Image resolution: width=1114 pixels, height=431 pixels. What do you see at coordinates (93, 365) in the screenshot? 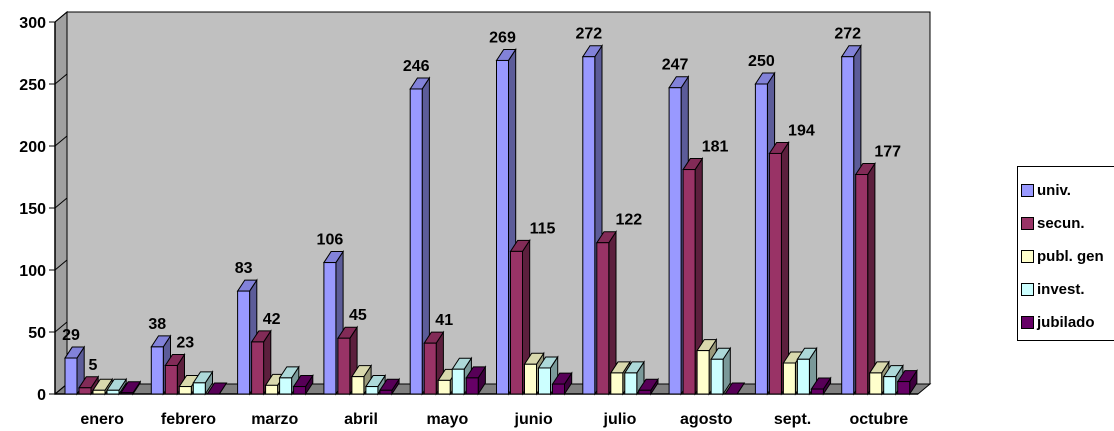
I see `data-label: 5` at bounding box center [93, 365].